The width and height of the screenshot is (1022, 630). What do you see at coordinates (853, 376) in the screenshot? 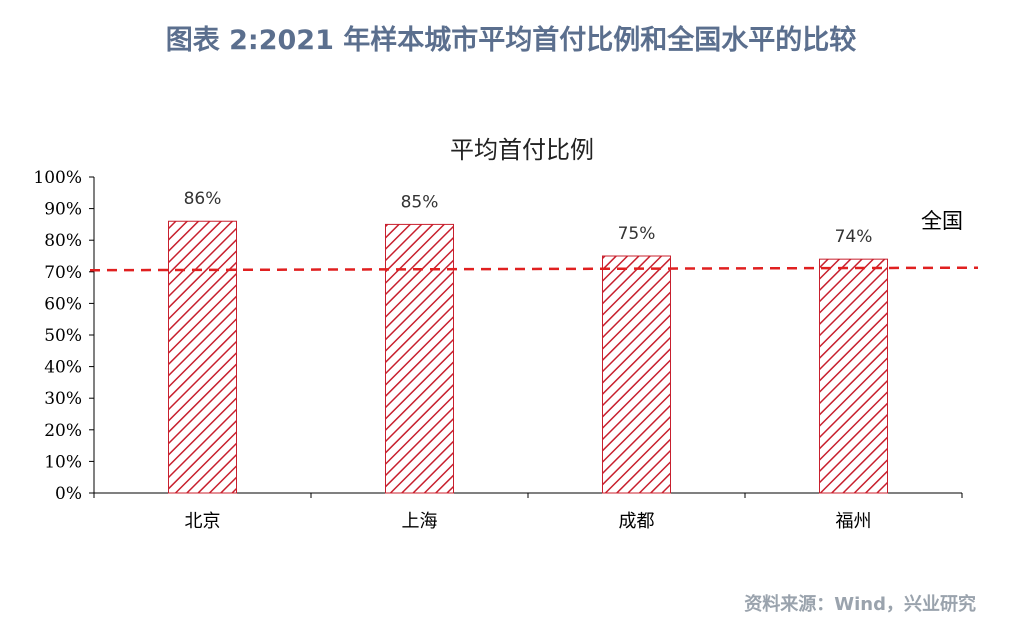
I see `bar-福州` at bounding box center [853, 376].